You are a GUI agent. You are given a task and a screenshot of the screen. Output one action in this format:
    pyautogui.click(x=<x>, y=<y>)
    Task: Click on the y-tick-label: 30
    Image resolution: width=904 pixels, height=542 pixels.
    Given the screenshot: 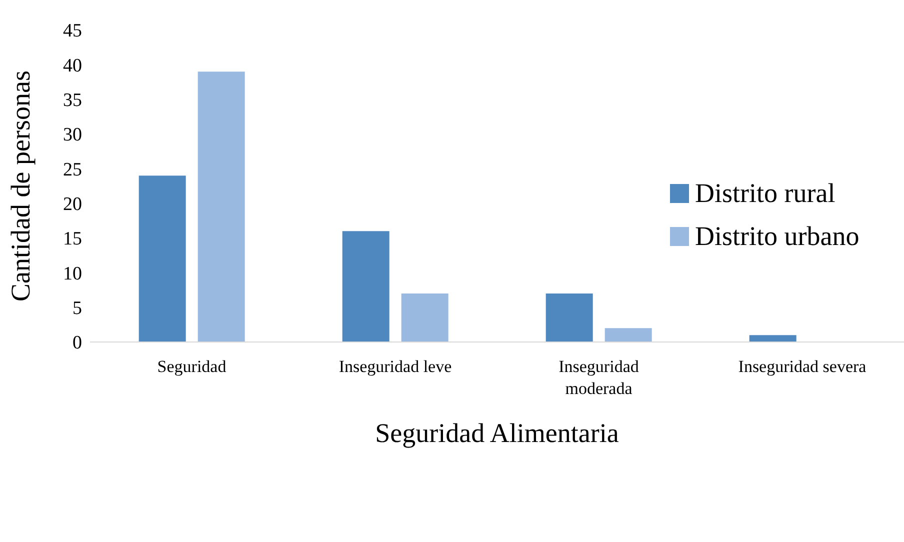 What is the action you would take?
    pyautogui.click(x=72, y=135)
    